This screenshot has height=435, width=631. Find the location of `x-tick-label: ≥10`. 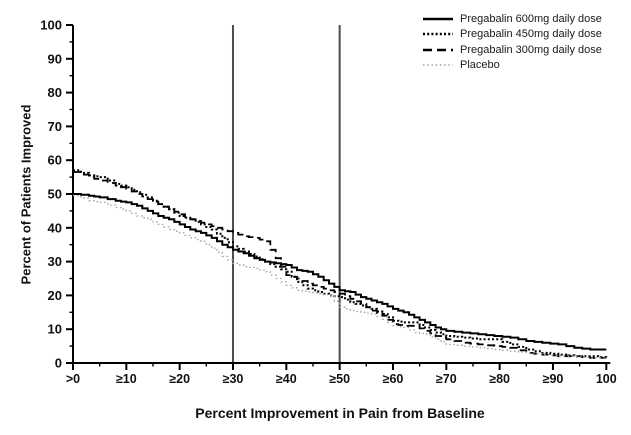

x-tick-label: ≥10 is located at coordinates (126, 379).